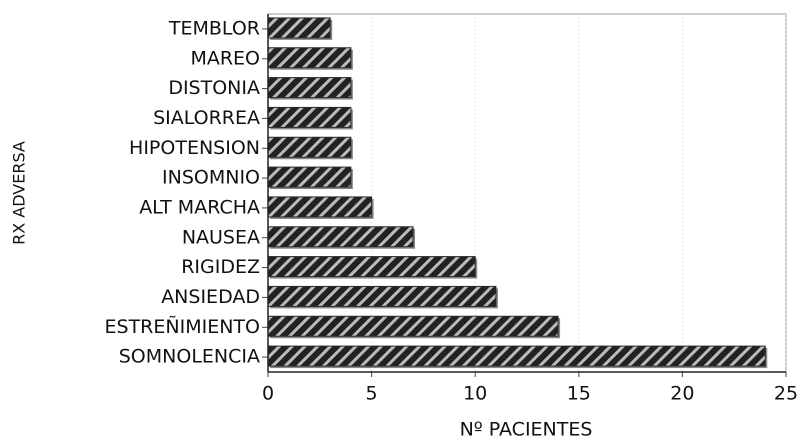  What do you see at coordinates (526, 430) in the screenshot?
I see `x-axis-label: Nº PACIENTES` at bounding box center [526, 430].